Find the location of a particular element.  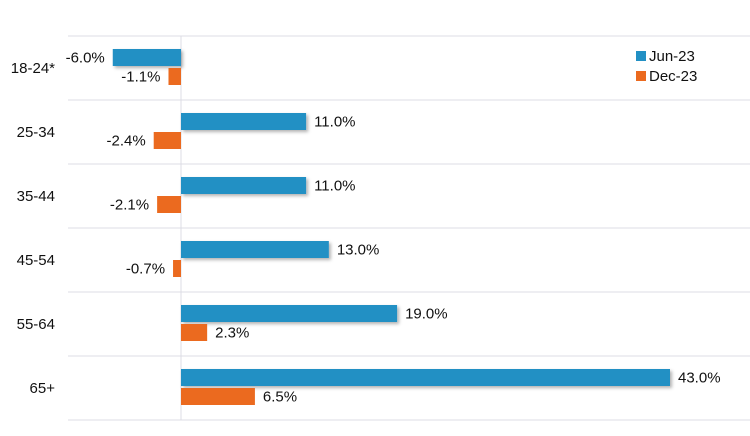

category-label: 18-24* is located at coordinates (33, 68).